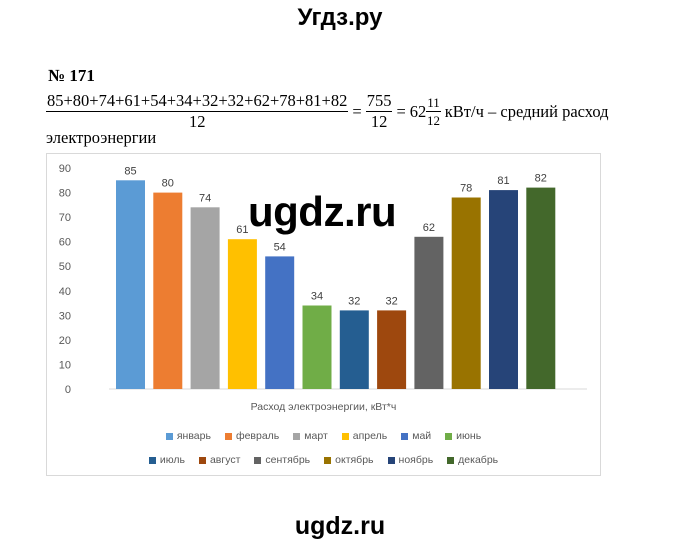 Image resolution: width=680 pixels, height=543 pixels. I want to click on legend-item: июнь, so click(463, 436).